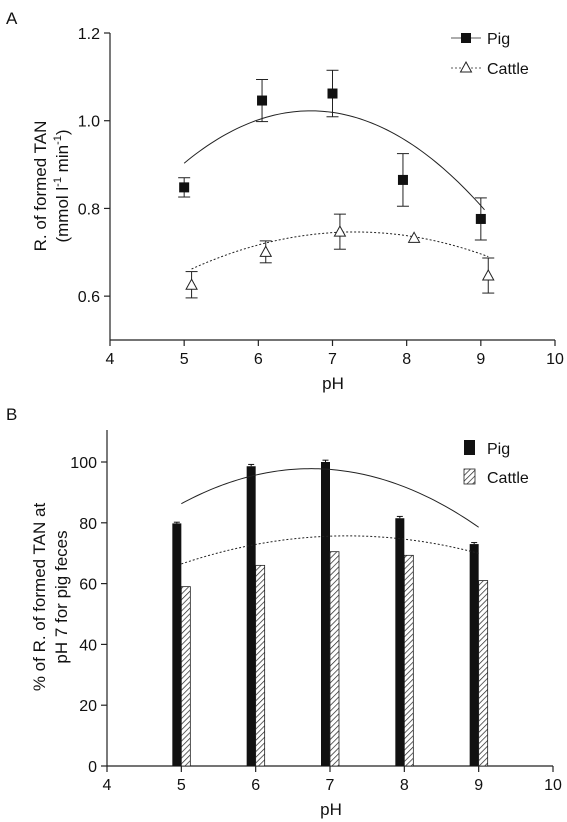 Image resolution: width=567 pixels, height=822 pixels. What do you see at coordinates (89, 34) in the screenshot?
I see `y-tick-label: 1.2` at bounding box center [89, 34].